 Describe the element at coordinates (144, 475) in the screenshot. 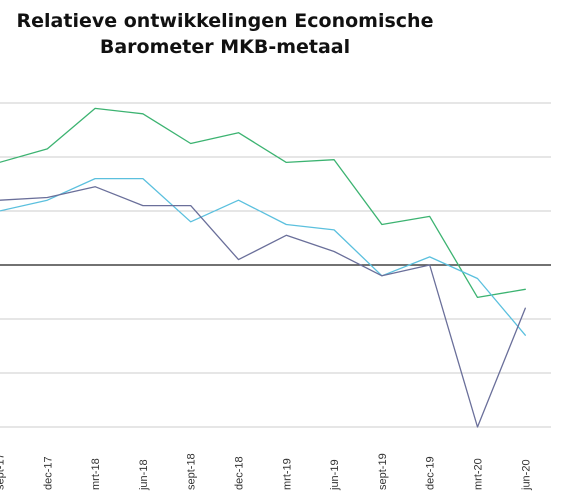

I see `x-tick-label: jun-18` at that location.